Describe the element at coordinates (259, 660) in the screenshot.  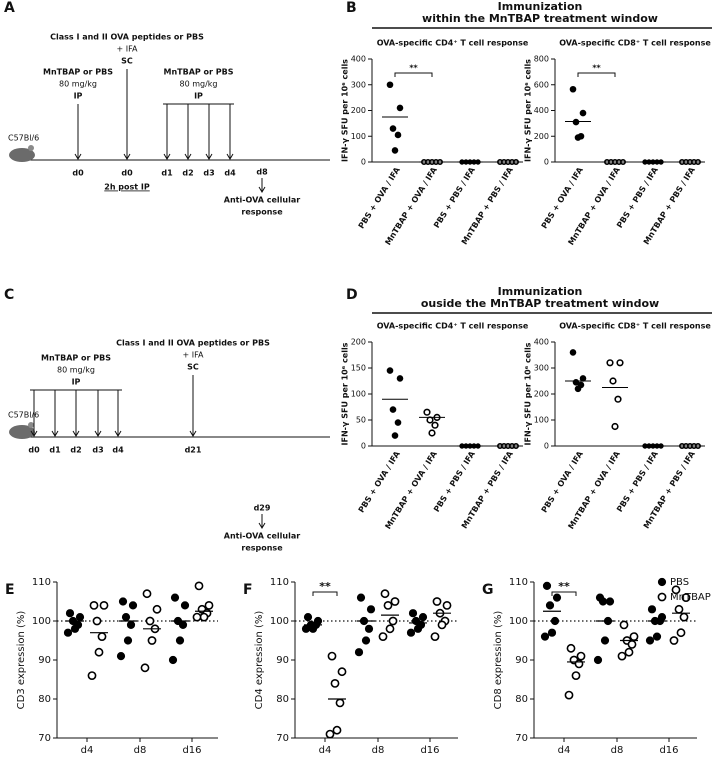
I see `y-axis-label: CD4 expression (%)` at that location.